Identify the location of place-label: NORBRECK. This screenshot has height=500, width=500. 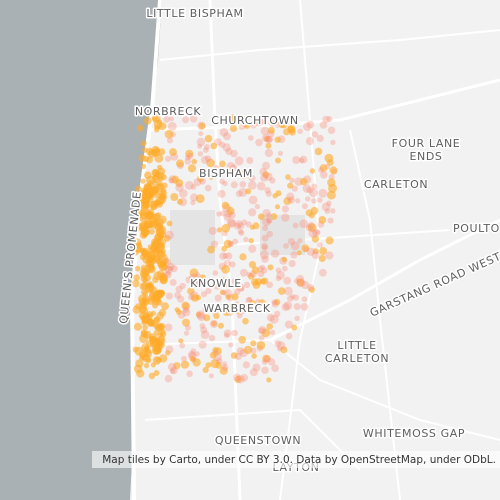
(168, 111).